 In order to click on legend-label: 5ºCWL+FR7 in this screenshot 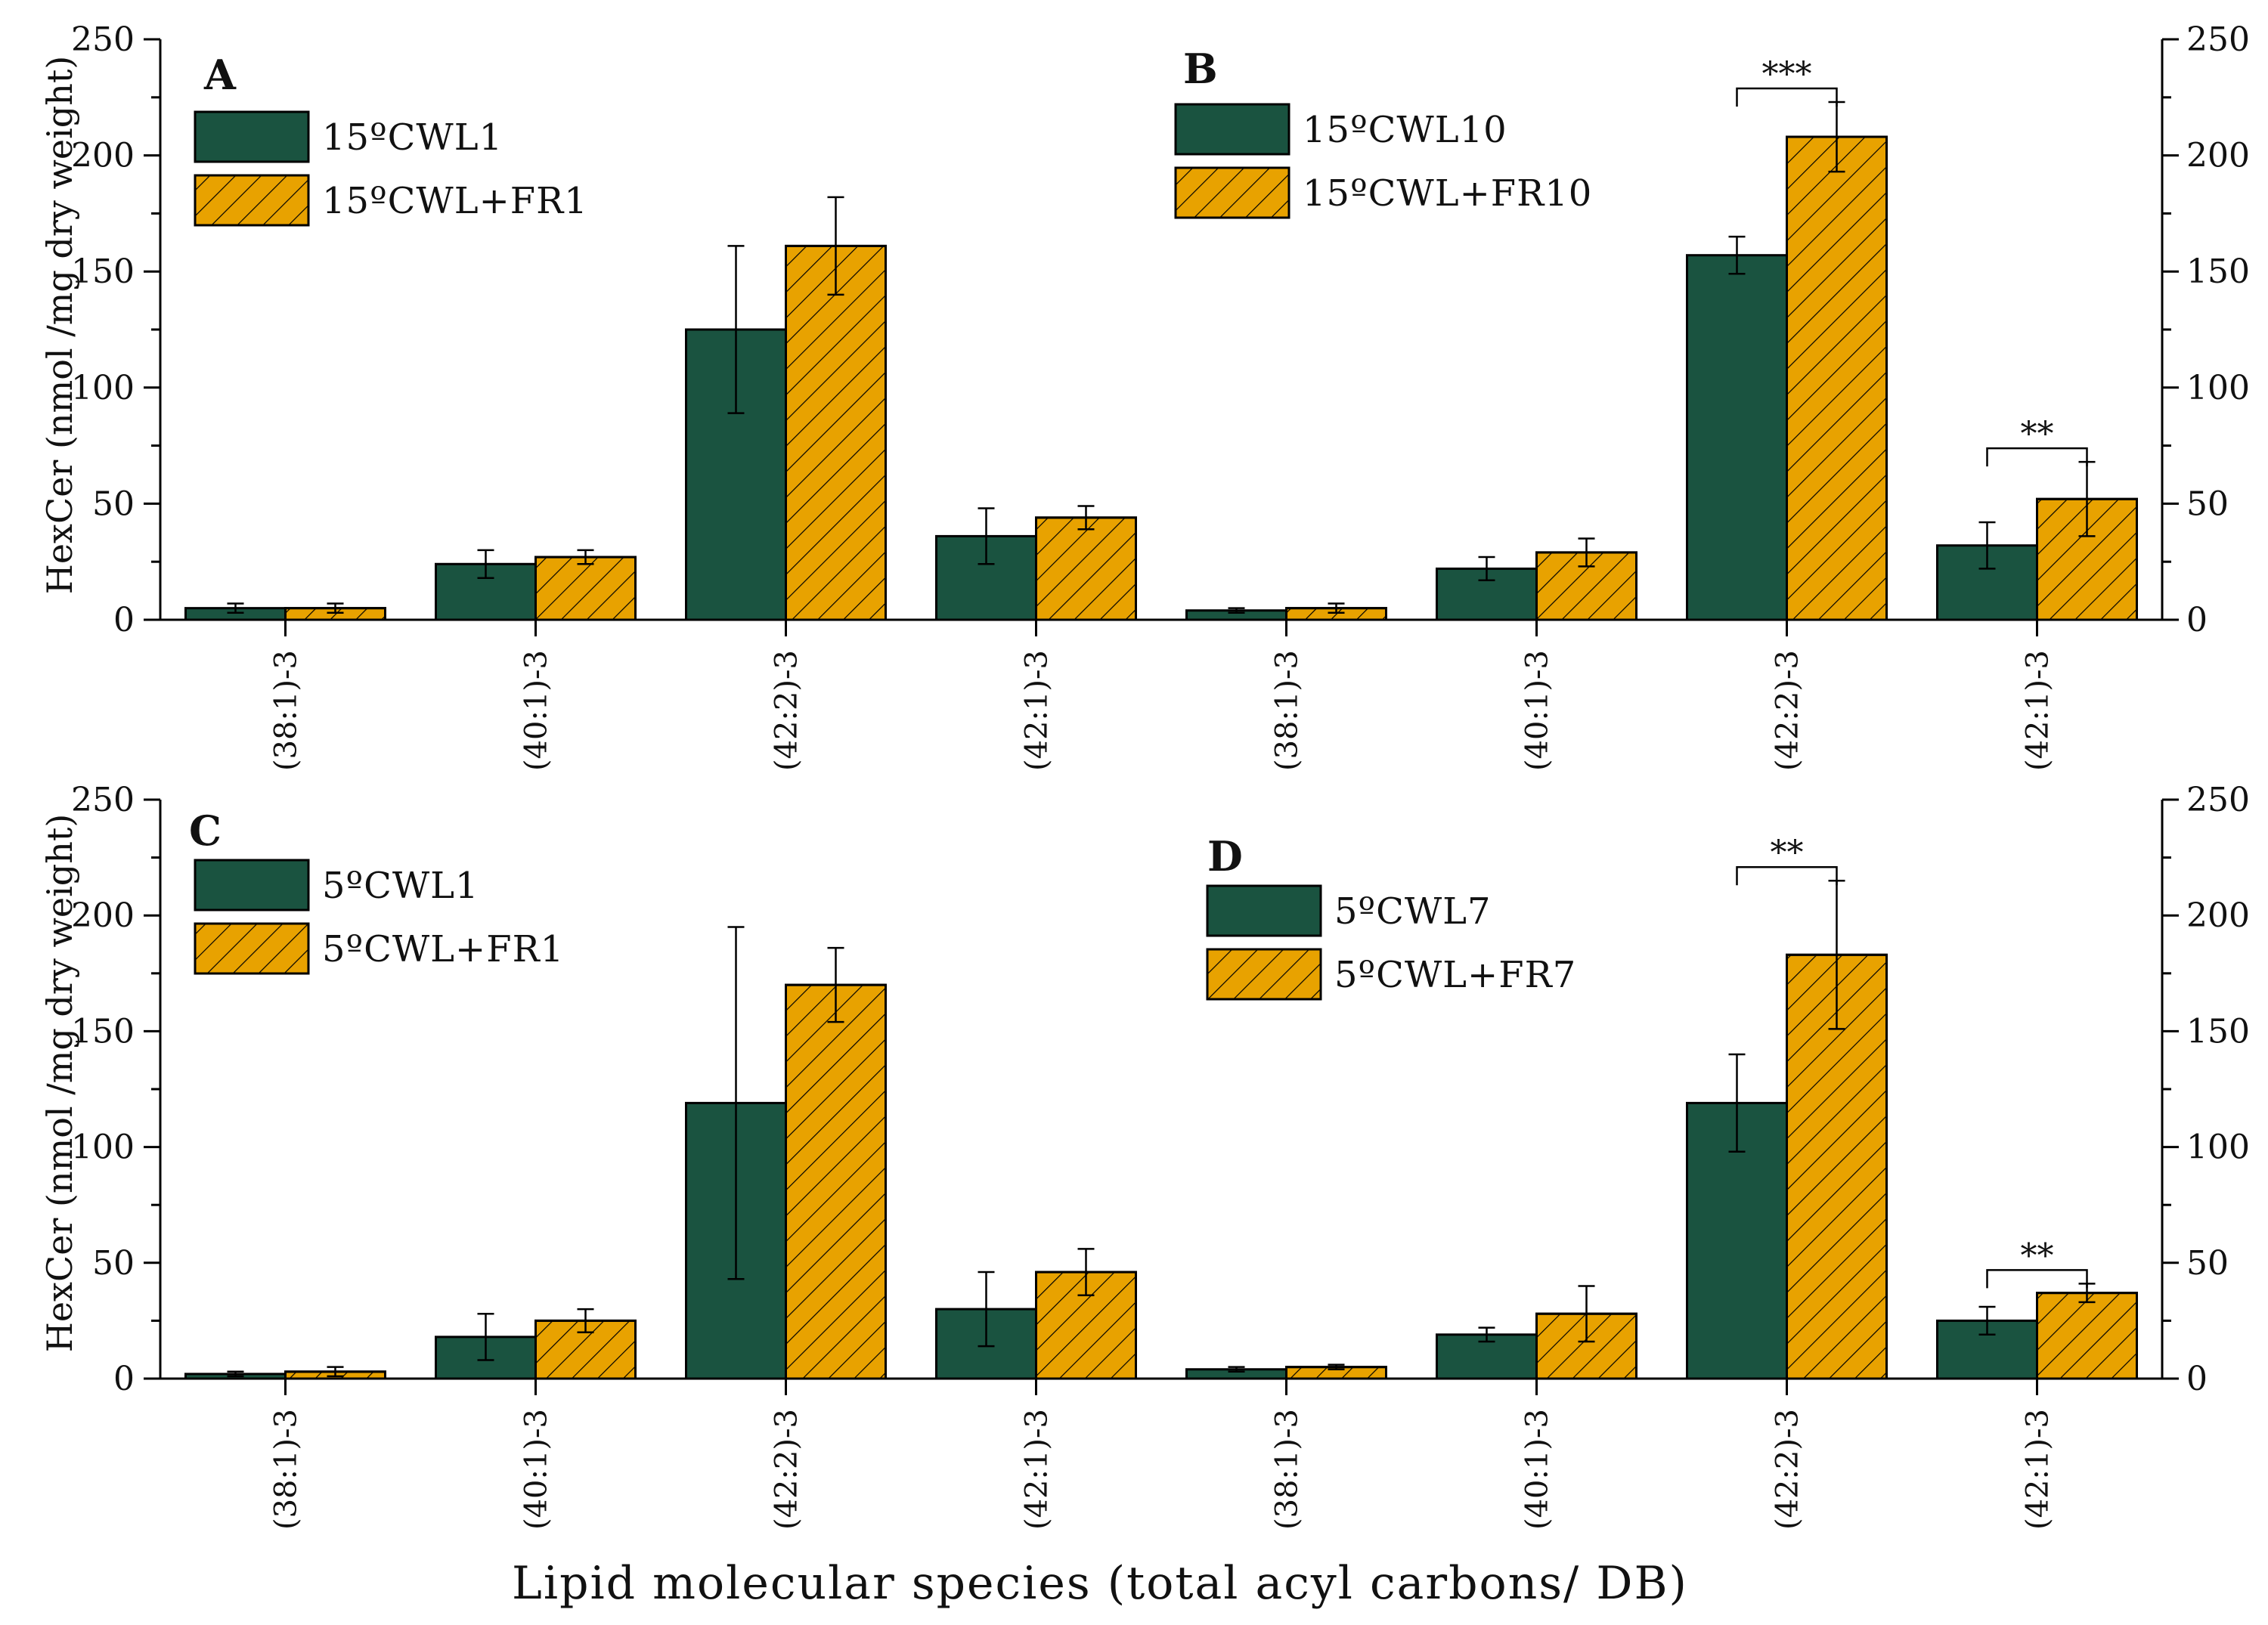, I will do `click(1455, 975)`.